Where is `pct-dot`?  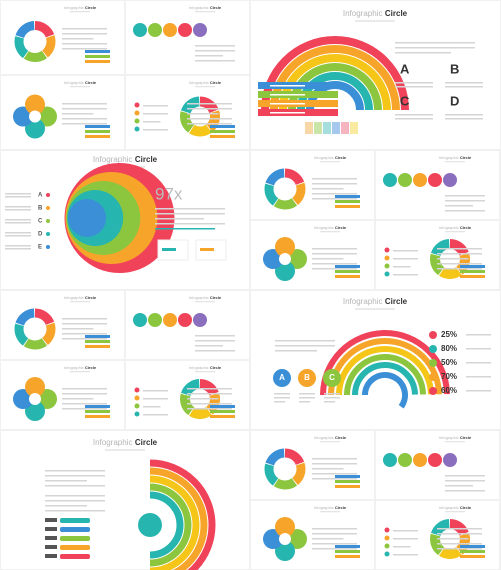 pct-dot is located at coordinates (433, 349).